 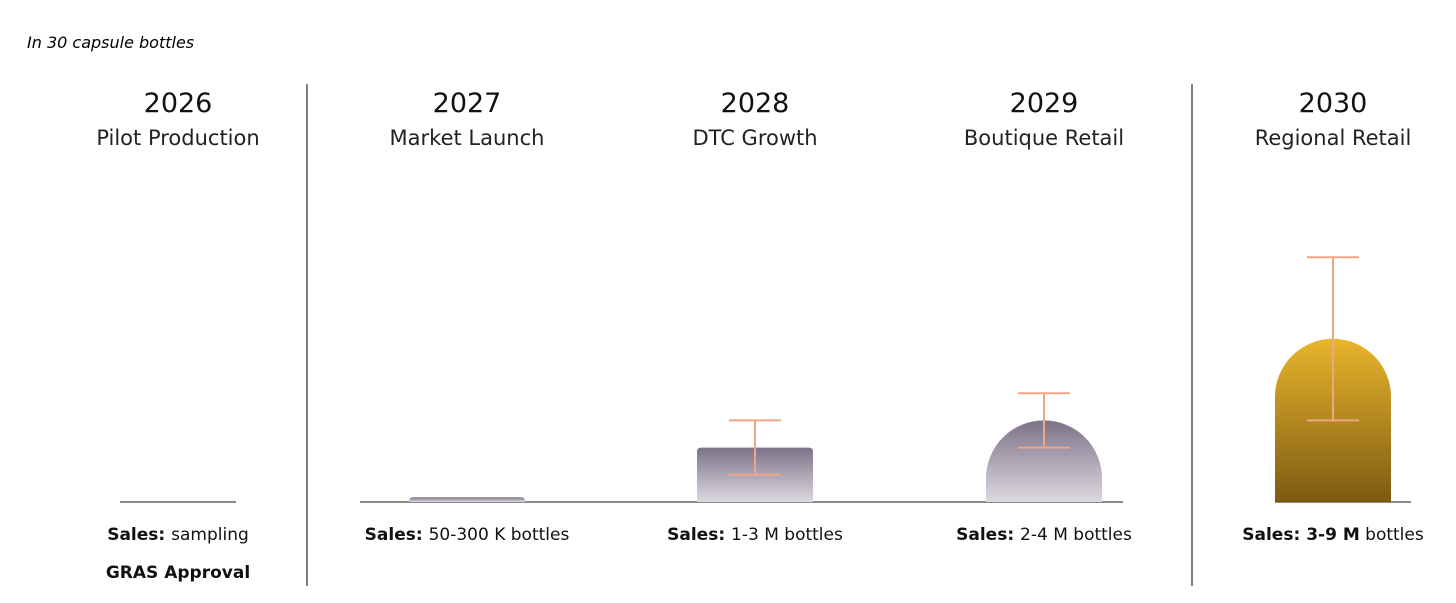 What do you see at coordinates (467, 535) in the screenshot?
I see `sales-label-2027: Sales: 50-300 K bottles` at bounding box center [467, 535].